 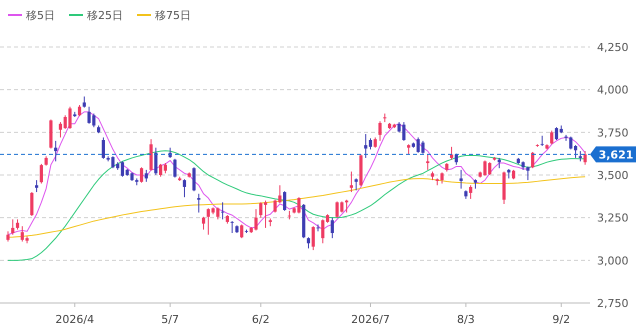 What do you see at coordinates (612, 175) in the screenshot?
I see `y-tick-label: 3,500` at bounding box center [612, 175].